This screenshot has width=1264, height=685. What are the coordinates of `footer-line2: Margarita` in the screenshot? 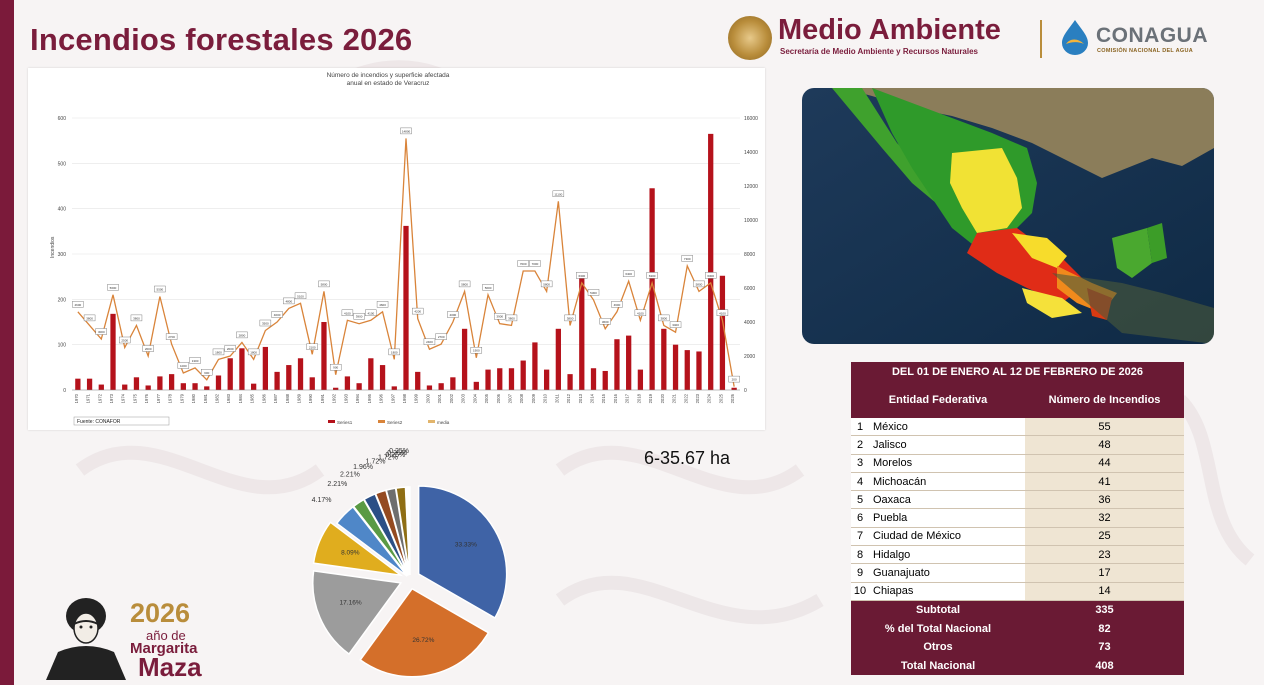 It's located at (164, 648).